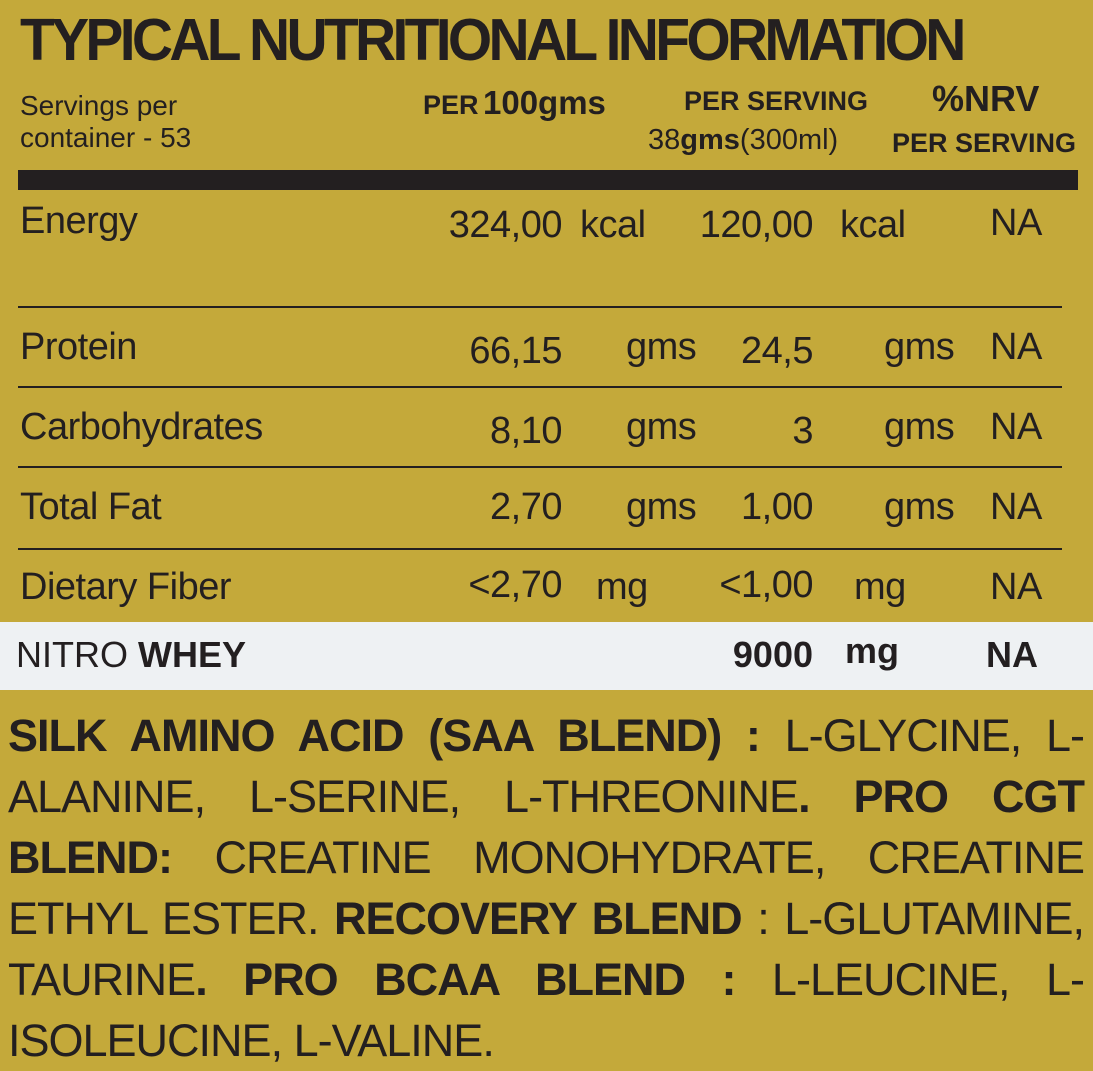  I want to click on row-label-total-fat: Total Fat, so click(91, 507).